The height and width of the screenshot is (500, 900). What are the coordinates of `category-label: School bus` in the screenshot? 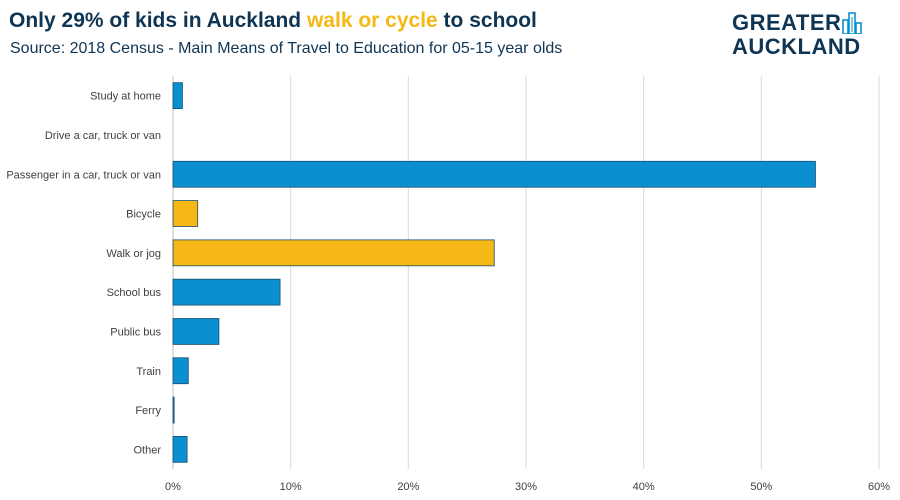 It's located at (134, 293).